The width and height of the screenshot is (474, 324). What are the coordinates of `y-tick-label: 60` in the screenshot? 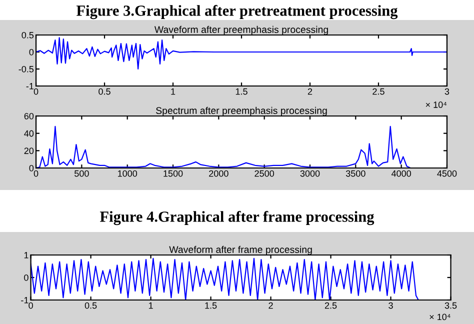 It's located at (29, 116).